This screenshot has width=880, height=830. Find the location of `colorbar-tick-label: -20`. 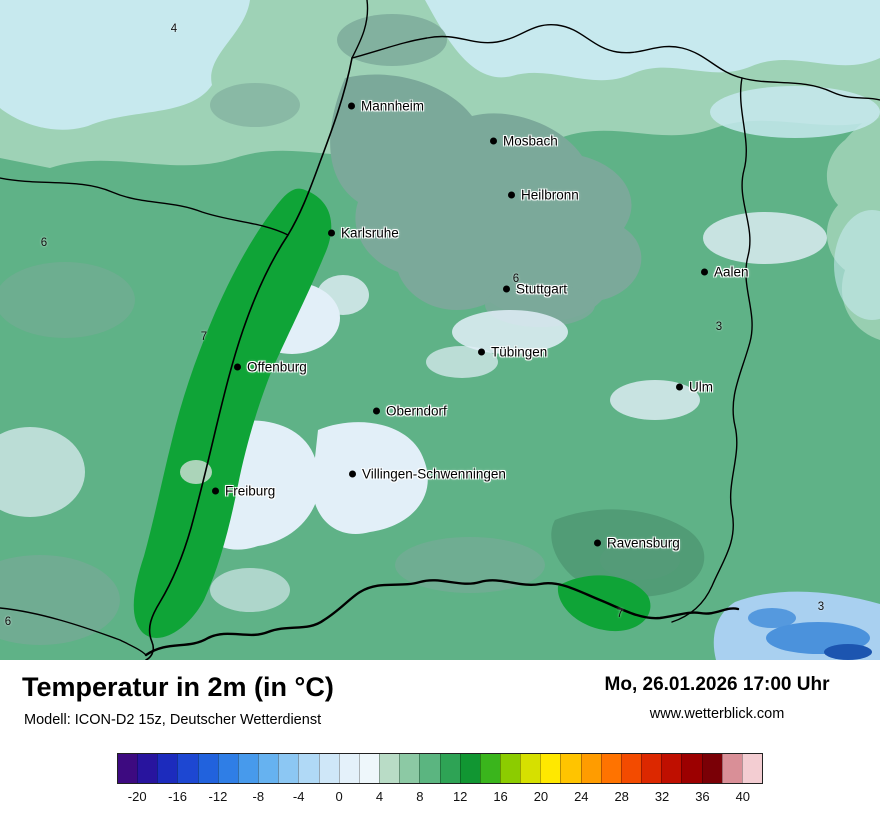

colorbar-tick-label: -20 is located at coordinates (137, 796).